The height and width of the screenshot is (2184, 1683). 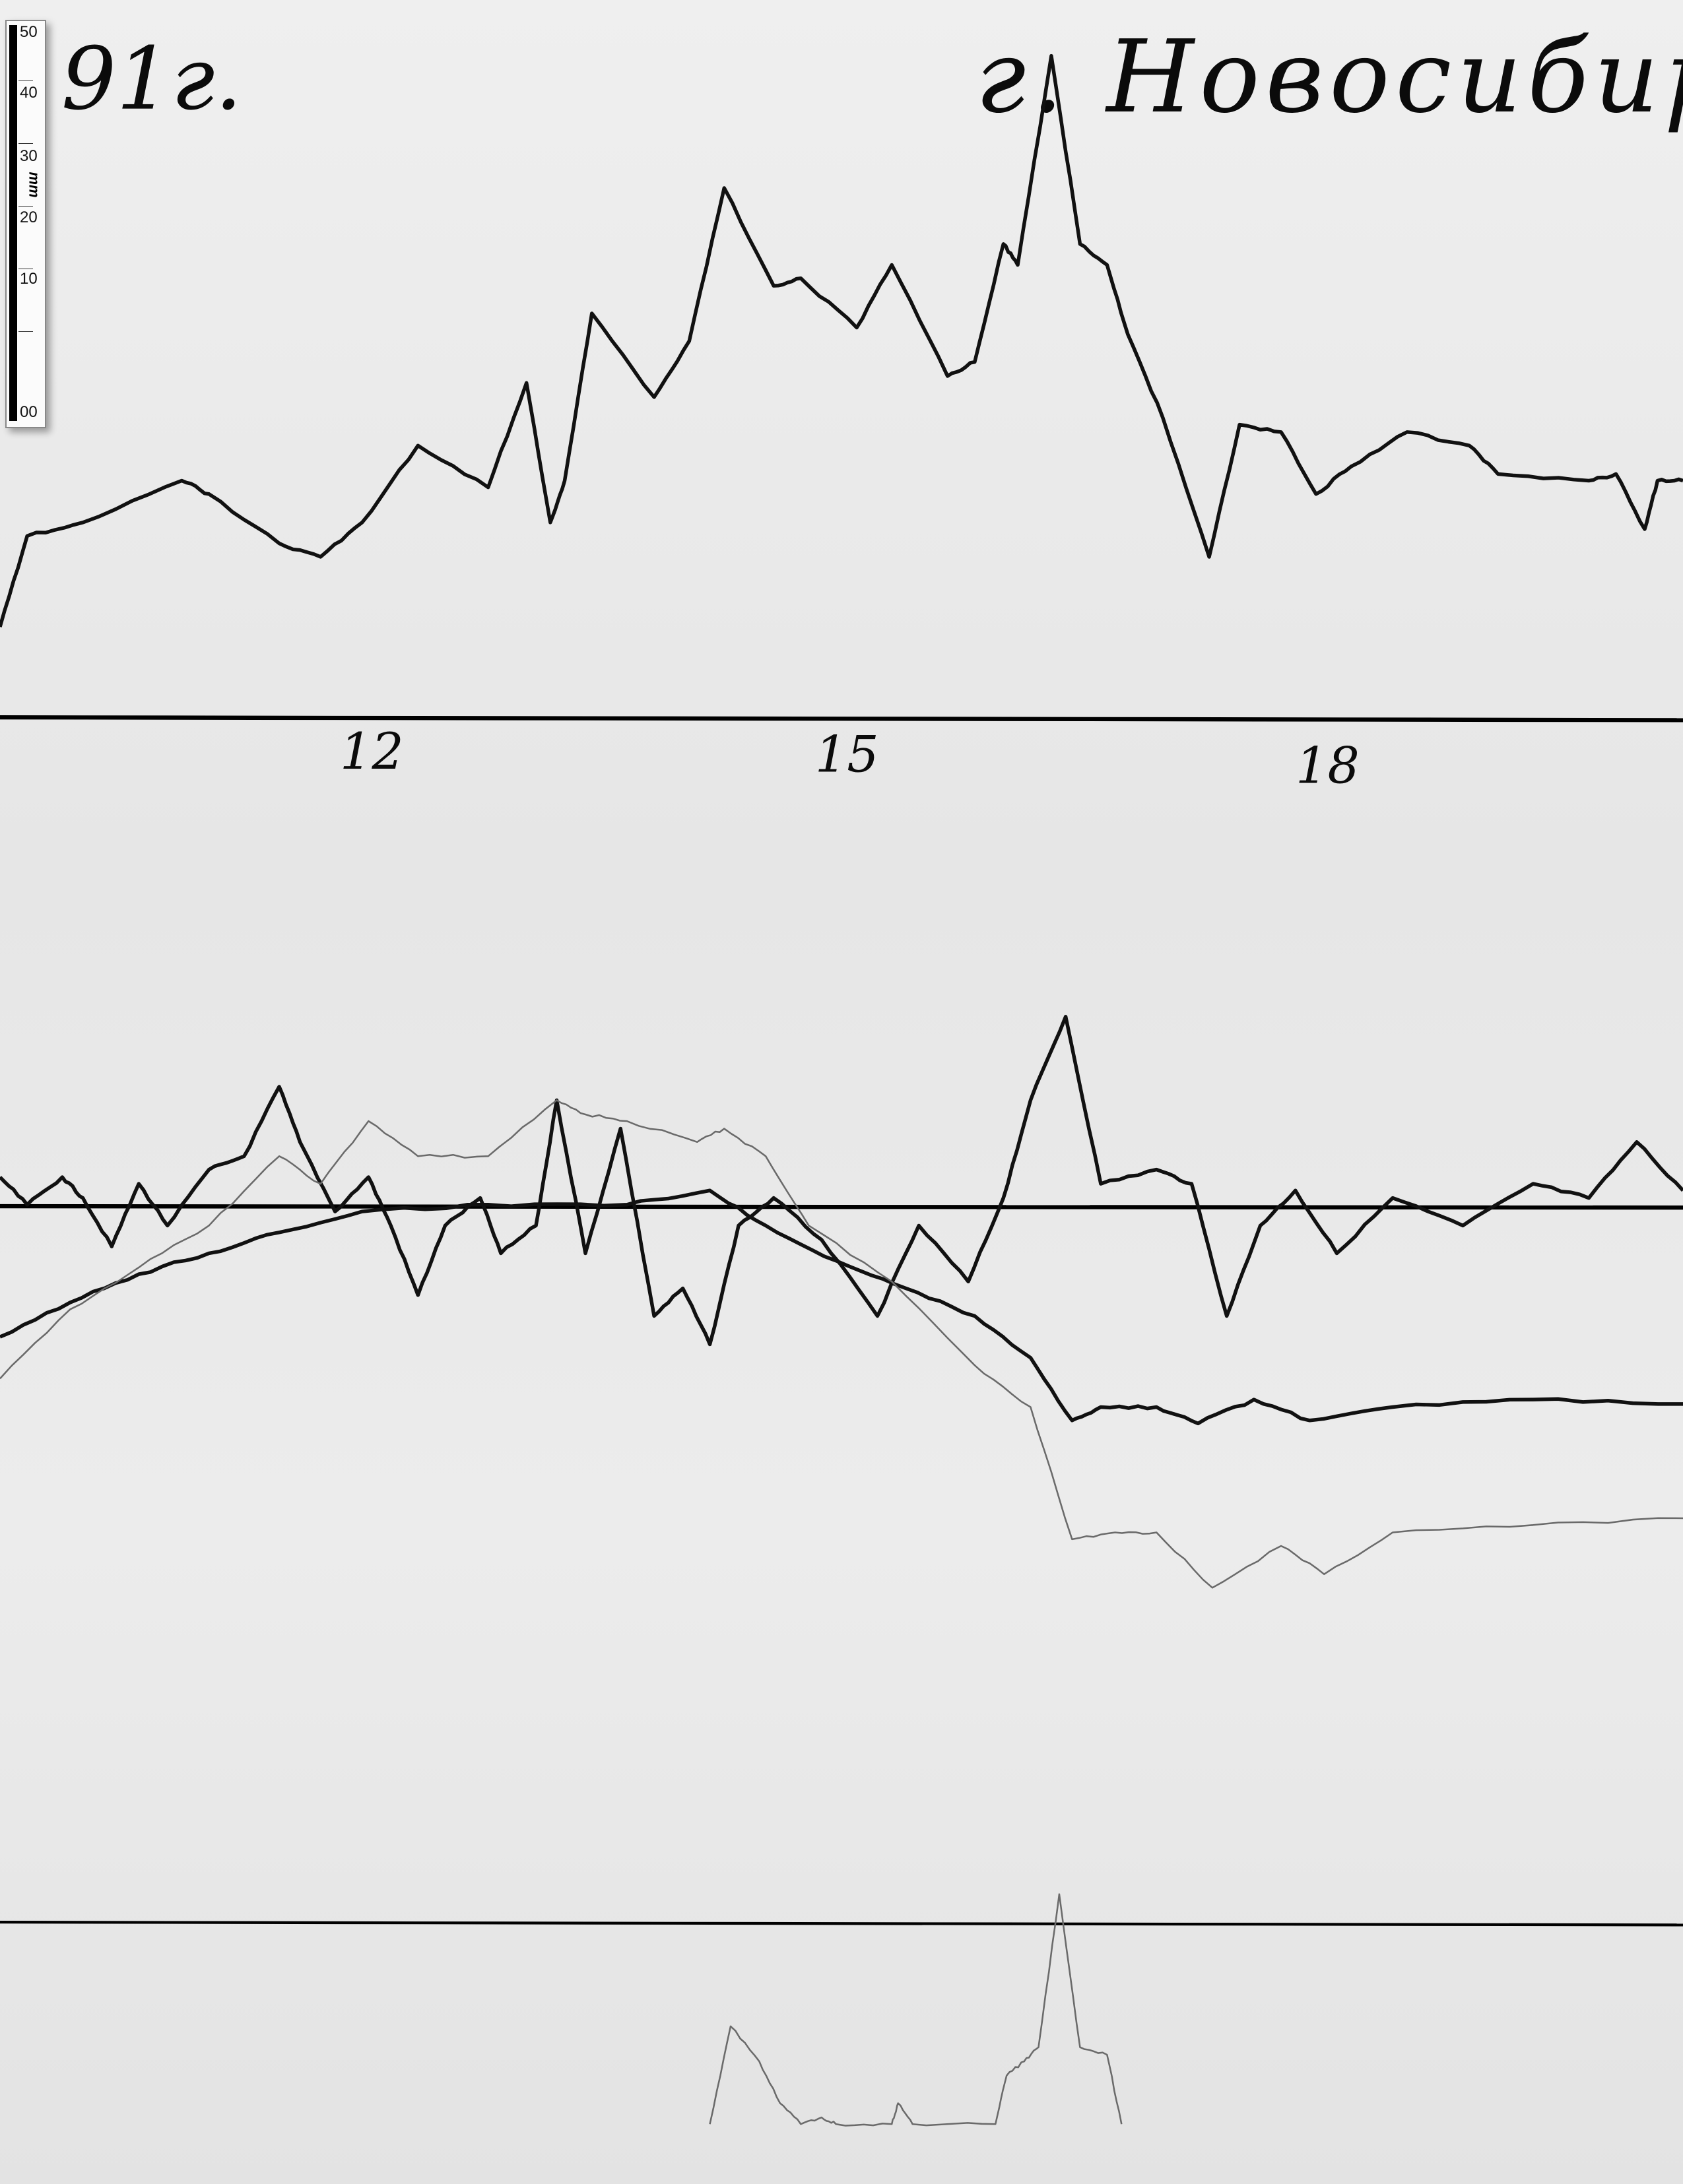 What do you see at coordinates (29, 217) in the screenshot?
I see `scale-label: 20` at bounding box center [29, 217].